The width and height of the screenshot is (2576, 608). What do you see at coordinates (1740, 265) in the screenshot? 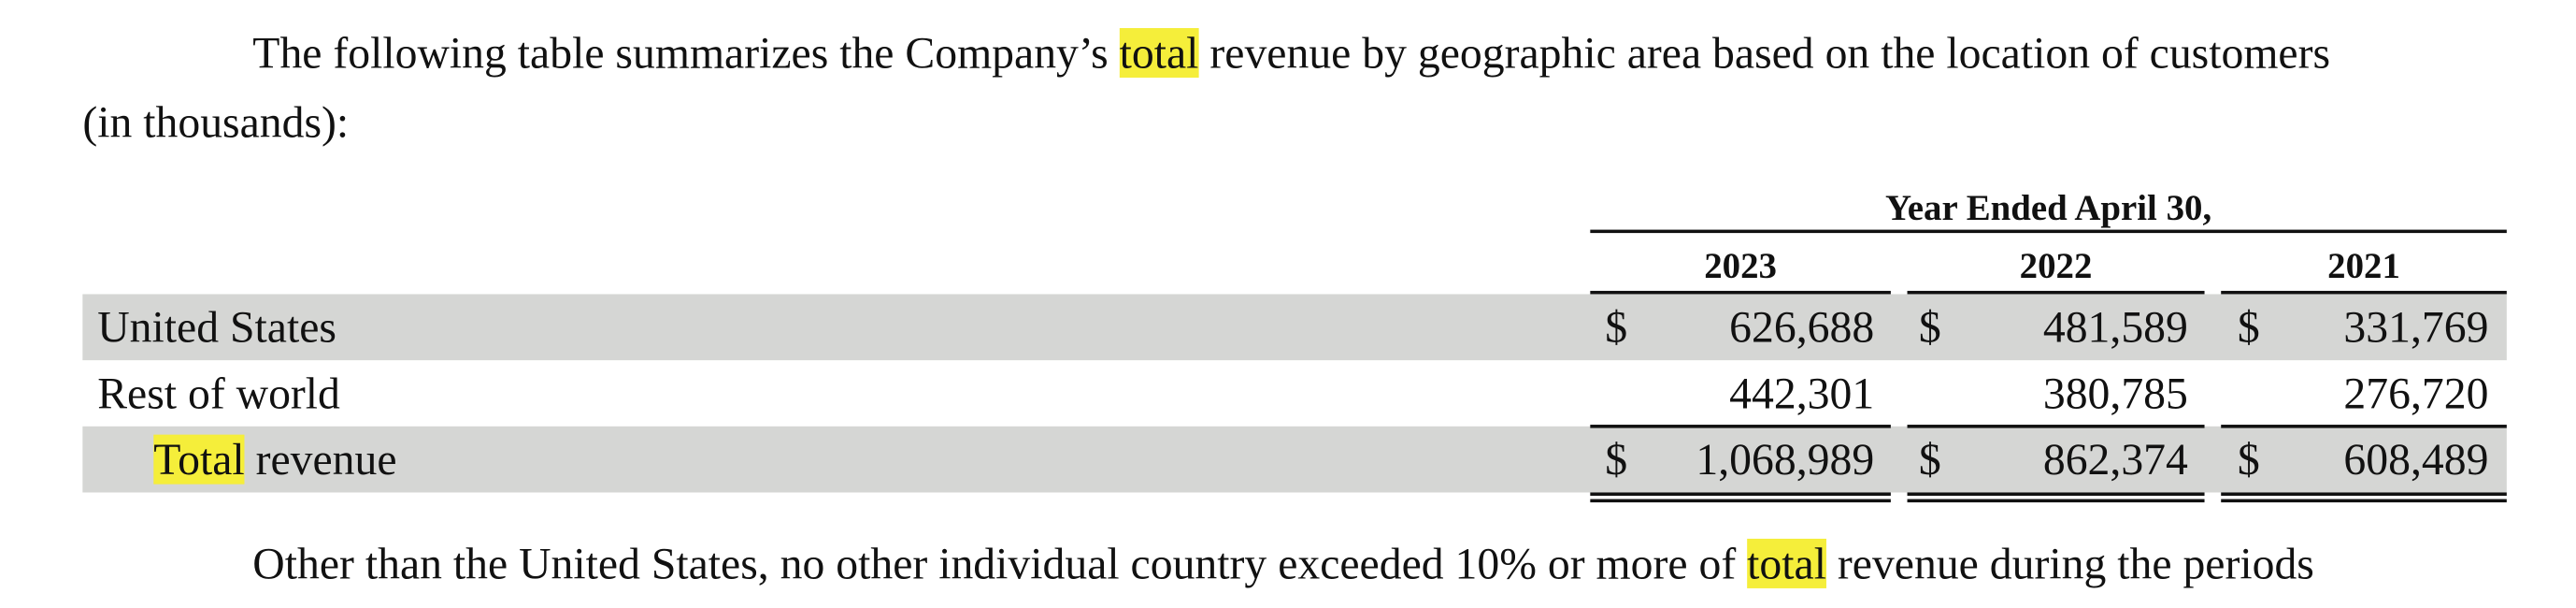
I see `column-header: 2023` at bounding box center [1740, 265].